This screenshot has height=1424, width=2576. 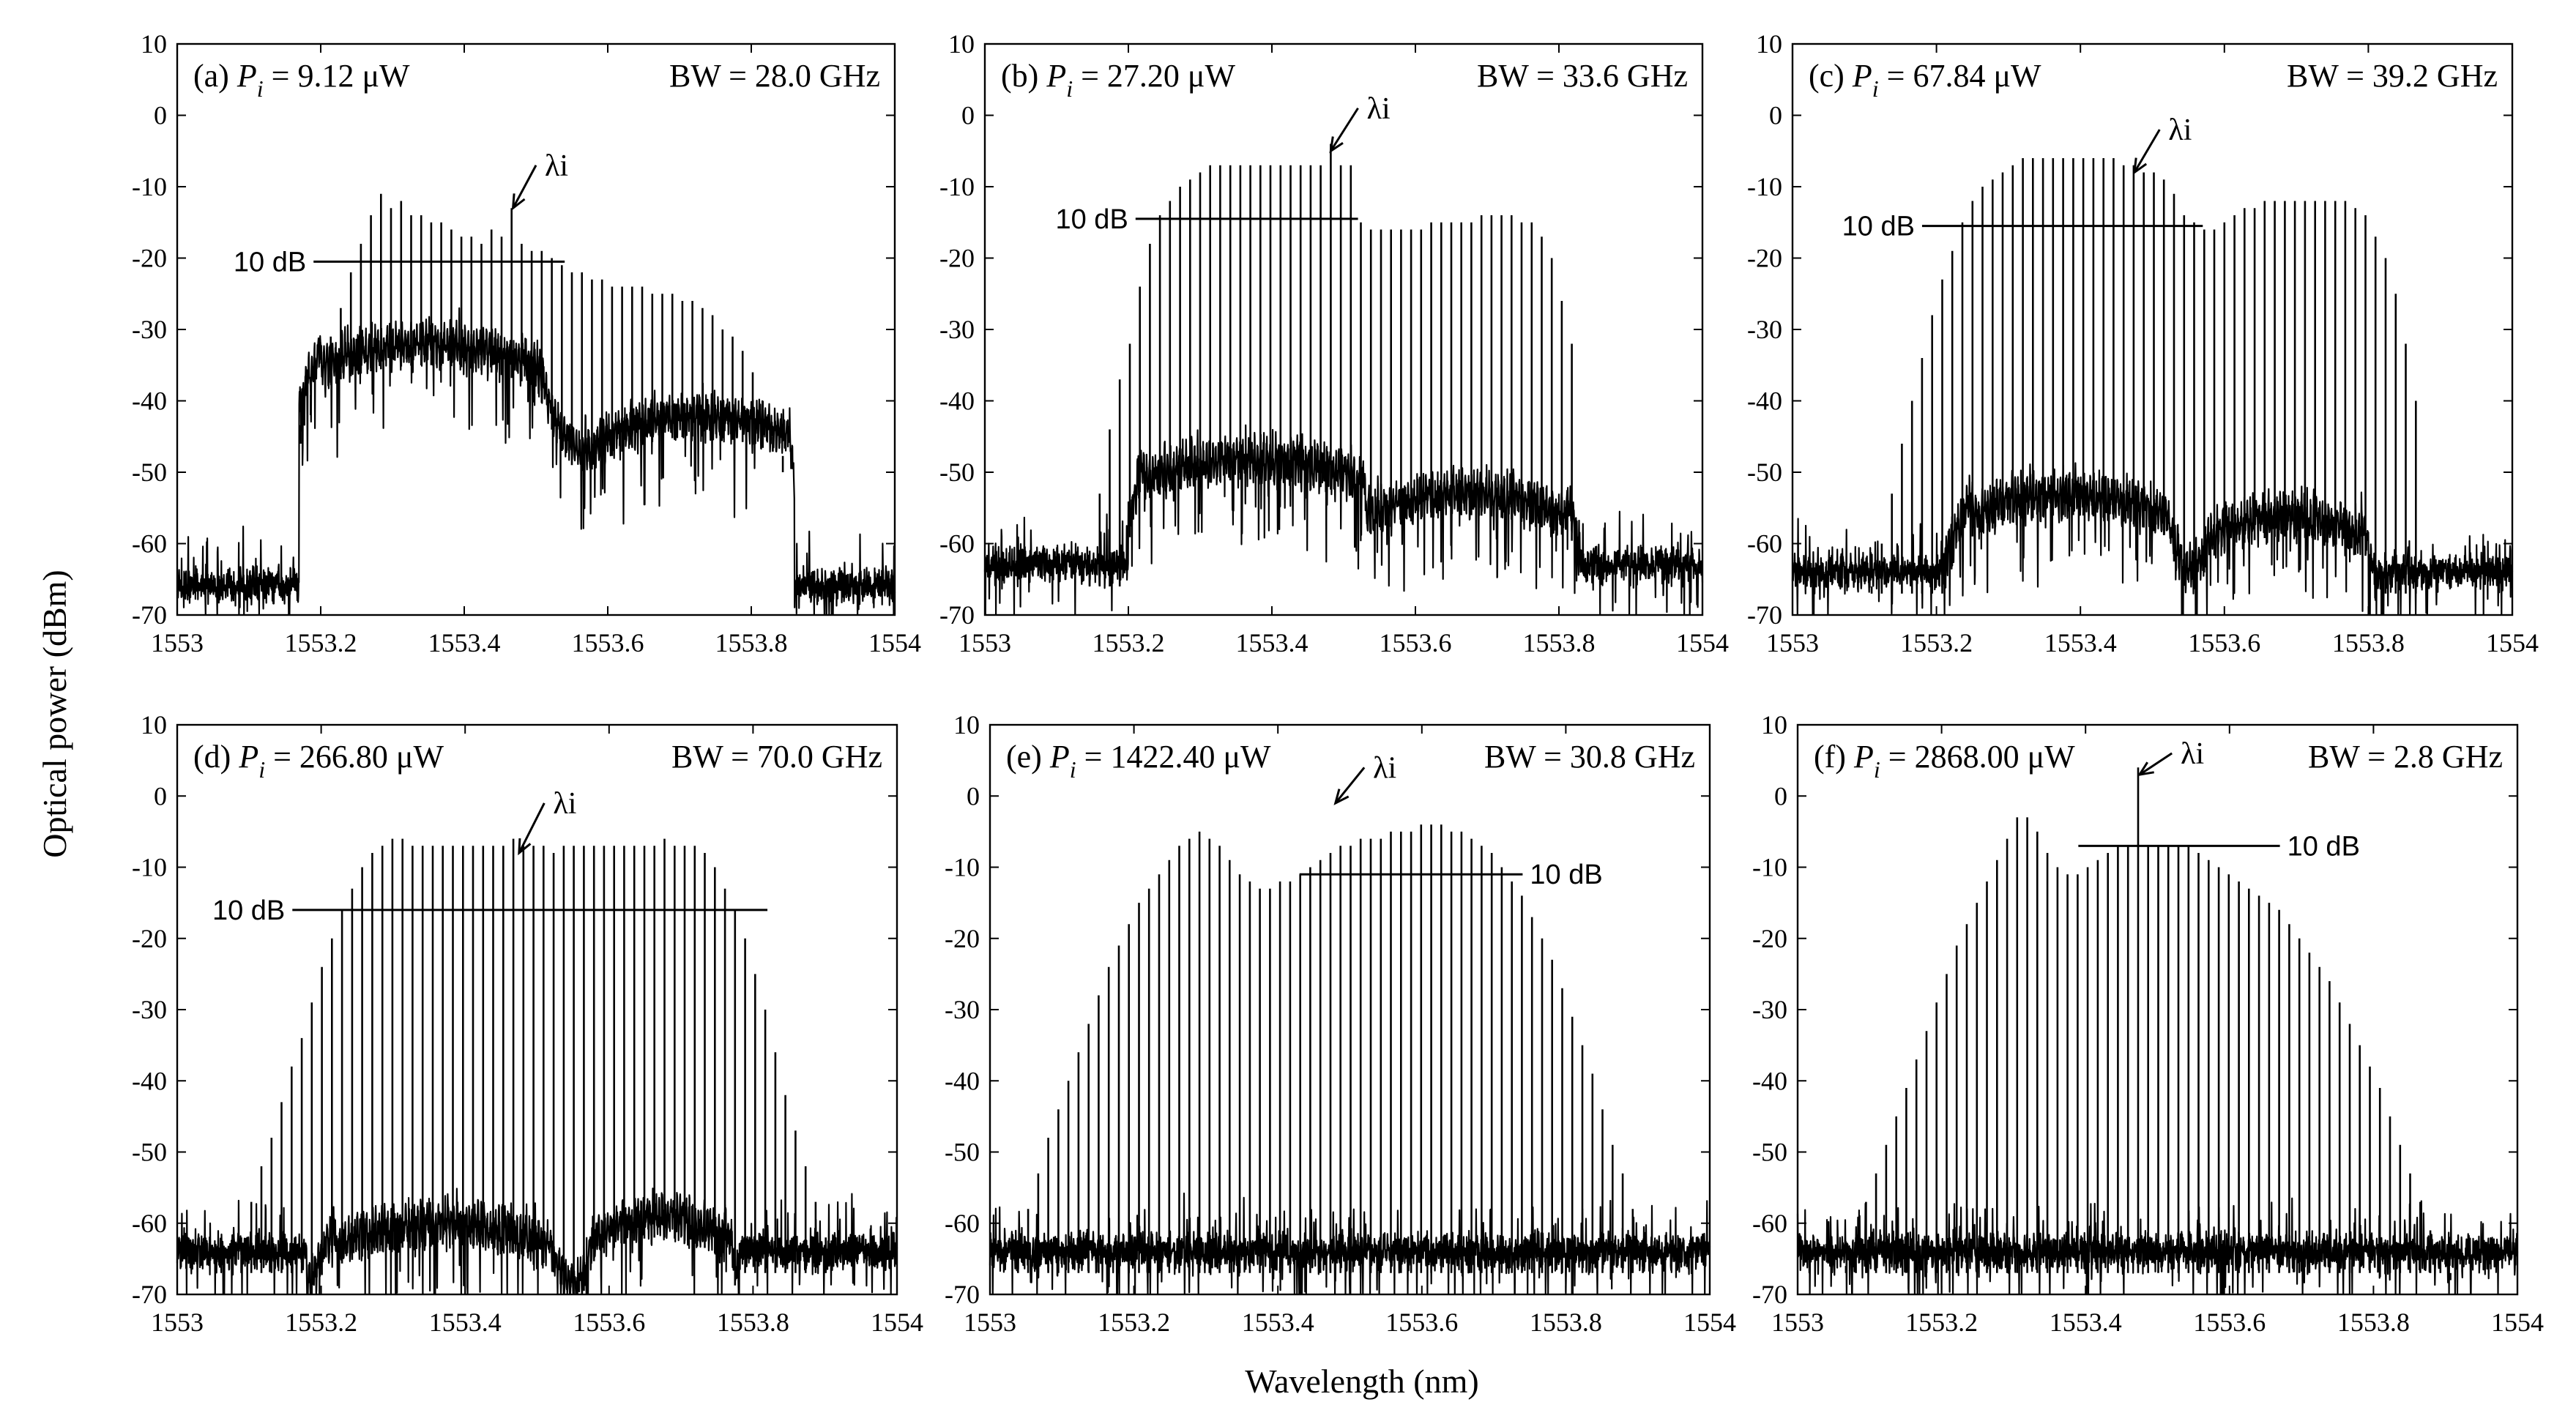 I want to click on x-axis-label: Wavelength (nm), so click(x=1361, y=1381).